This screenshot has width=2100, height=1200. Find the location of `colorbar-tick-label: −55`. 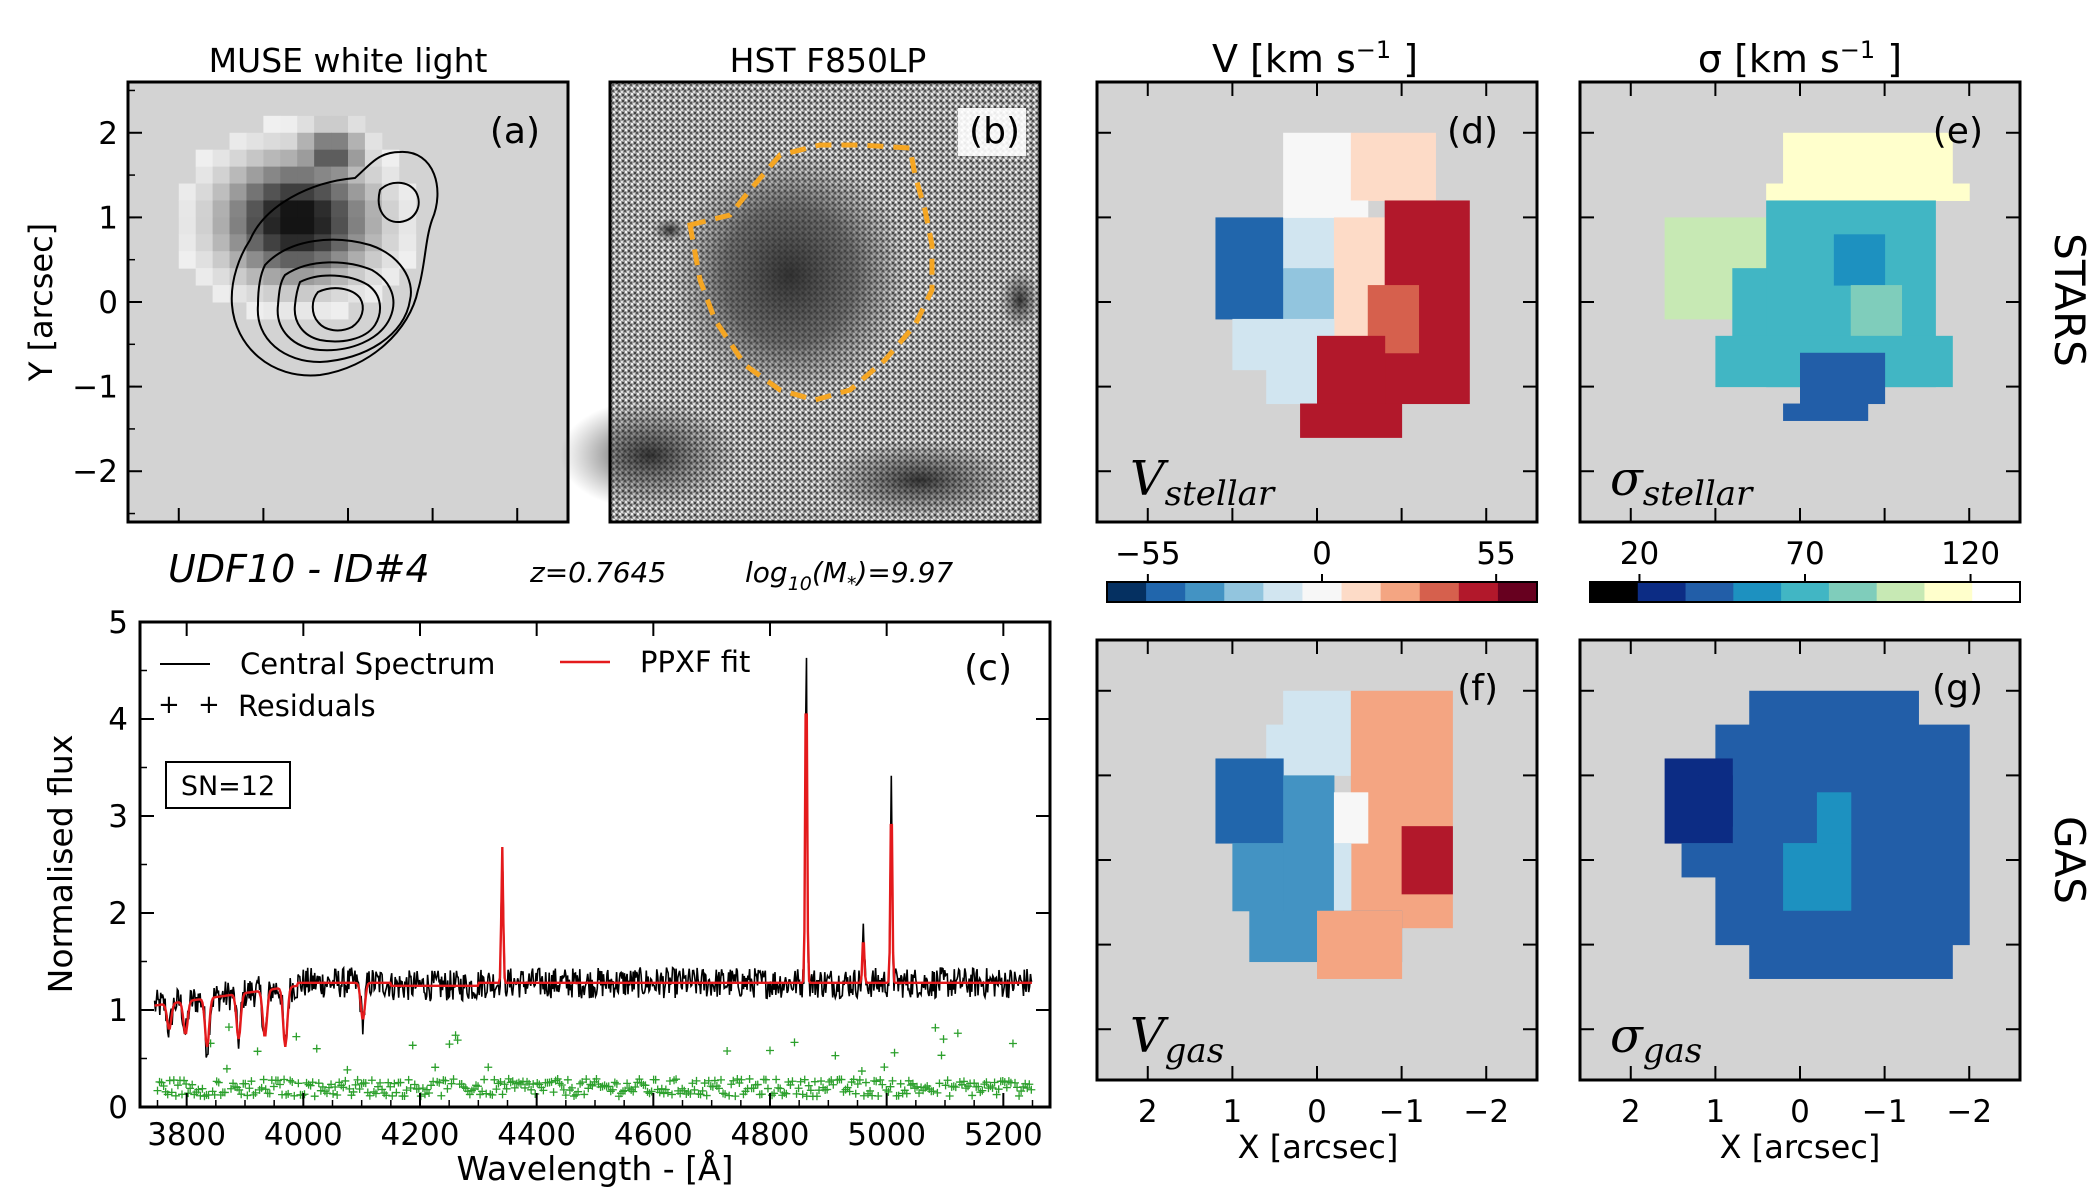

colorbar-tick-label: −55 is located at coordinates (1147, 554).